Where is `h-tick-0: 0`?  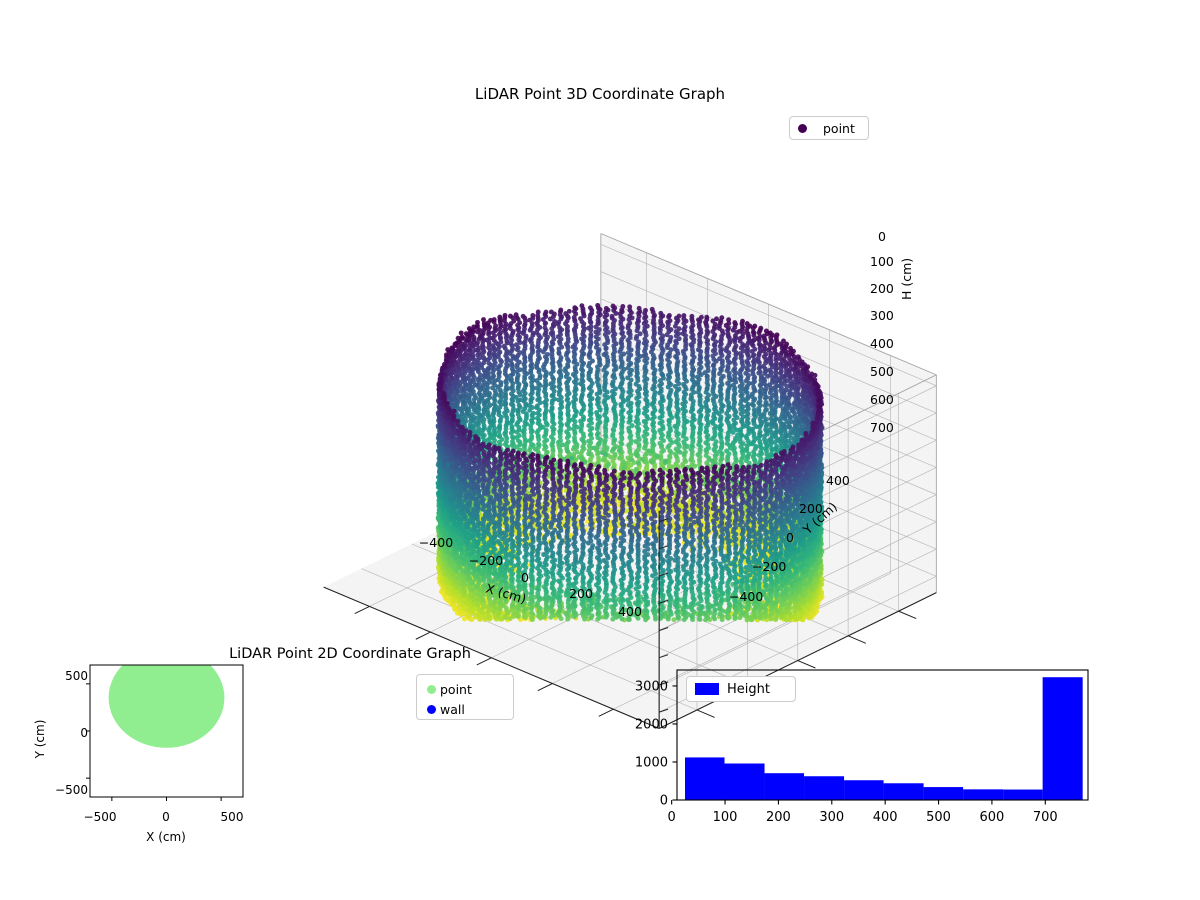
h-tick-0: 0 is located at coordinates (882, 236).